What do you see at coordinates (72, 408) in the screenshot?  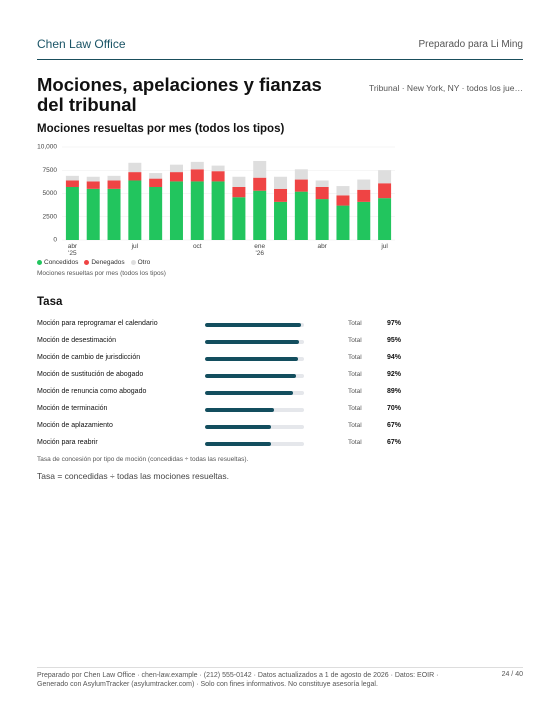 I see `rate-label: Moción de terminación` at bounding box center [72, 408].